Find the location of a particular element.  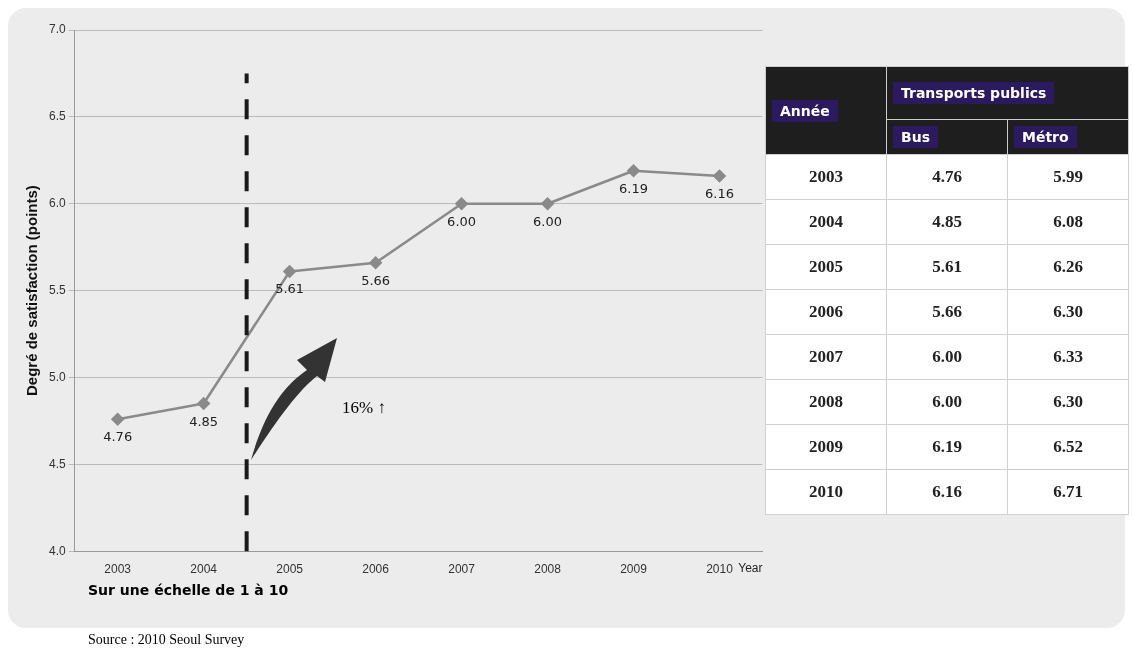

annotation: 16% ↑ is located at coordinates (364, 408).